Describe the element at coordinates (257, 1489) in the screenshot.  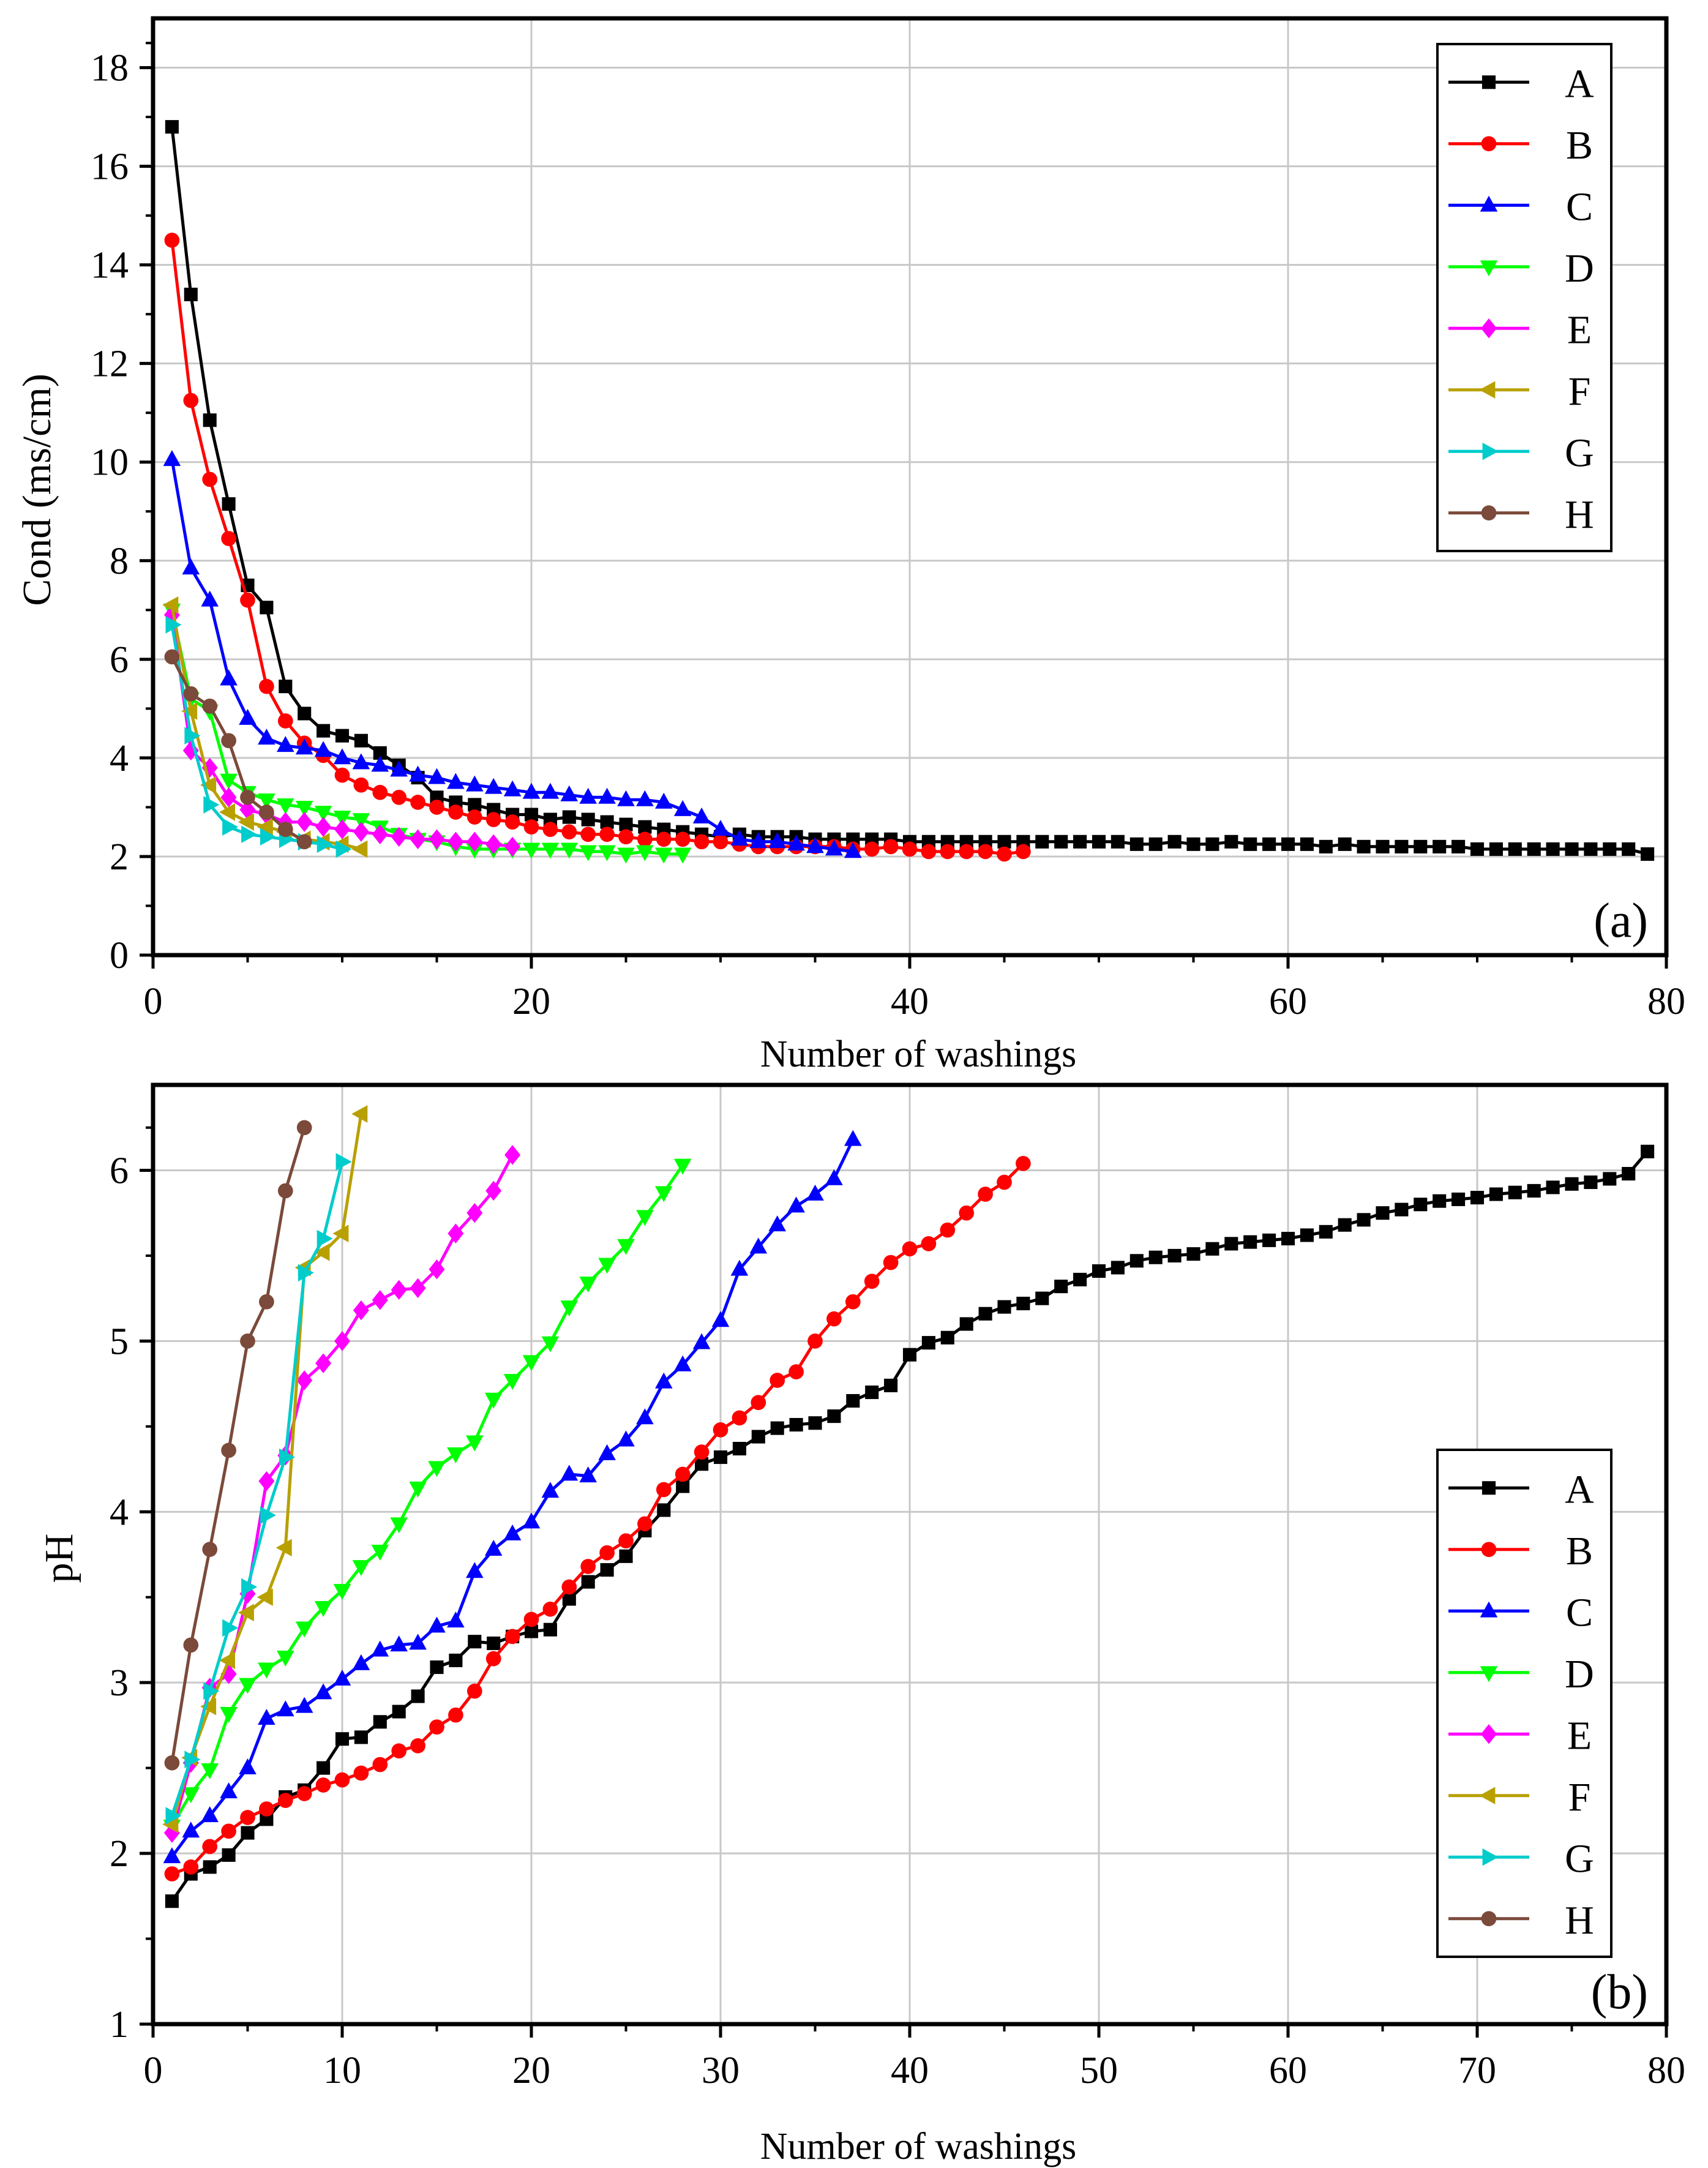
I see `series-g-line` at that location.